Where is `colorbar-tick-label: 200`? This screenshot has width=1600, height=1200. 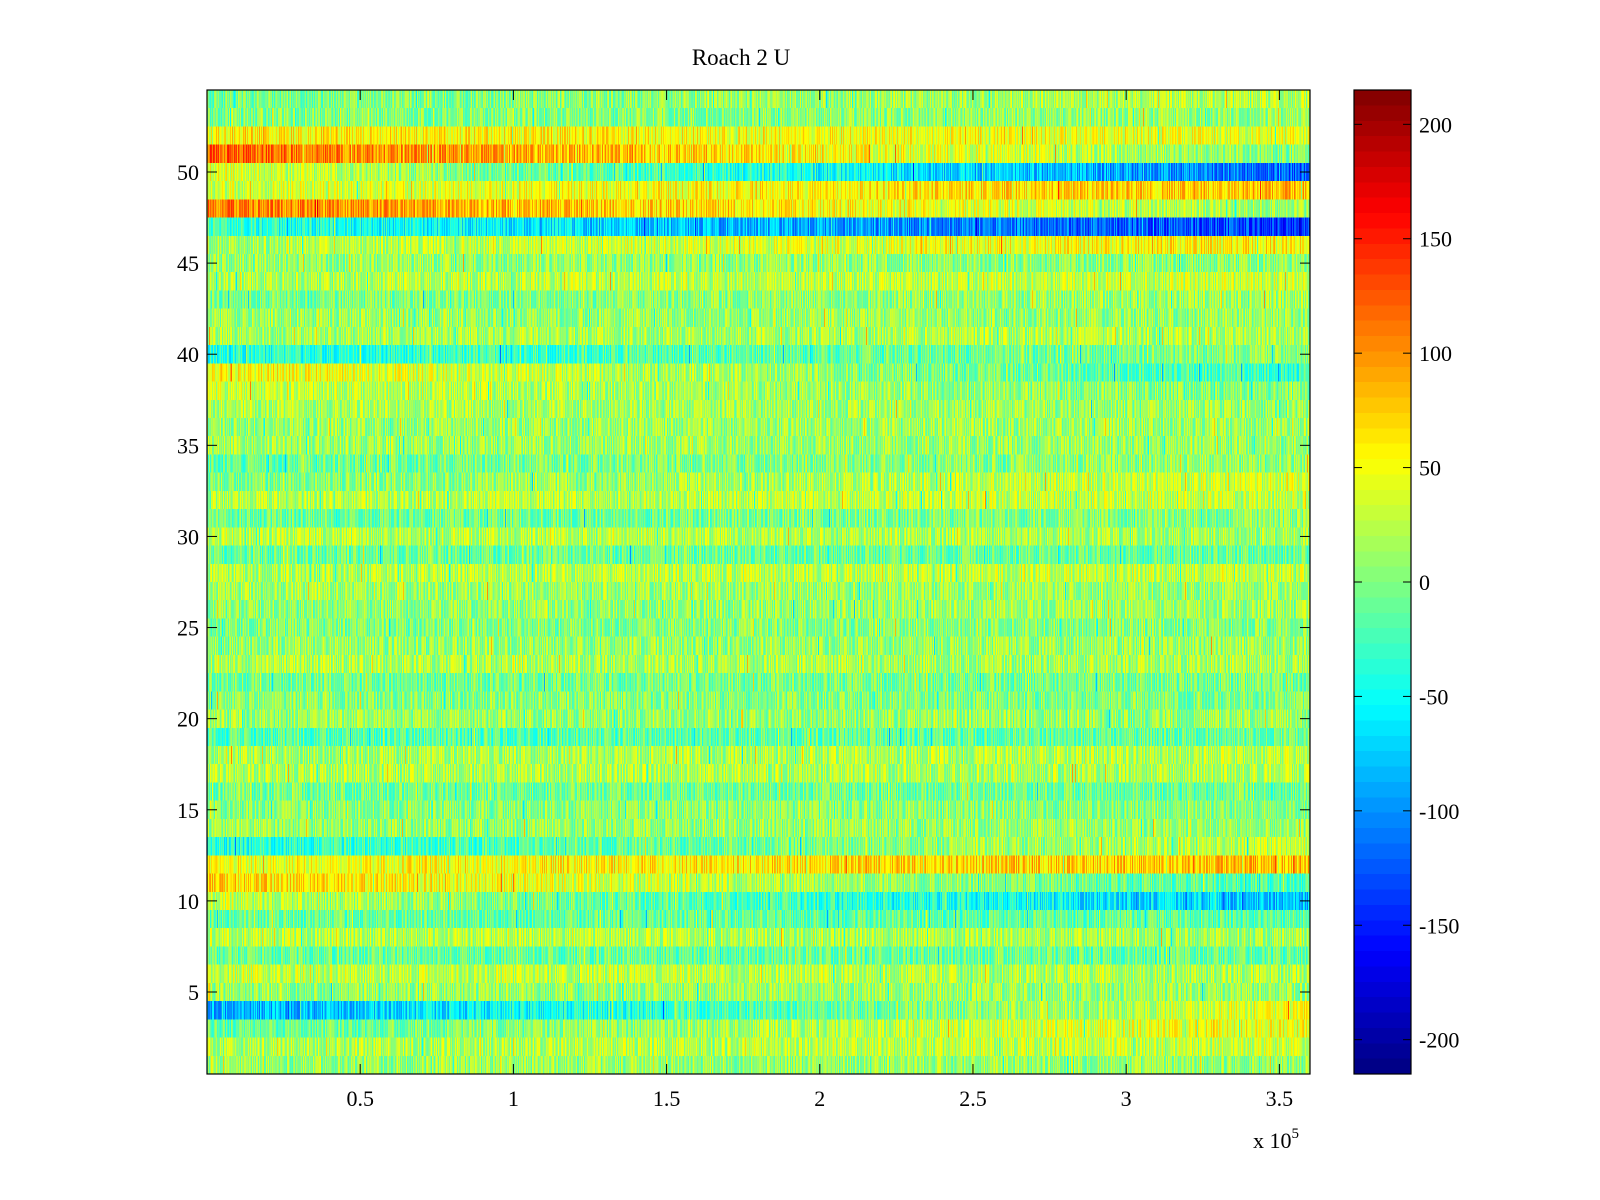
colorbar-tick-label: 200 is located at coordinates (1435, 124).